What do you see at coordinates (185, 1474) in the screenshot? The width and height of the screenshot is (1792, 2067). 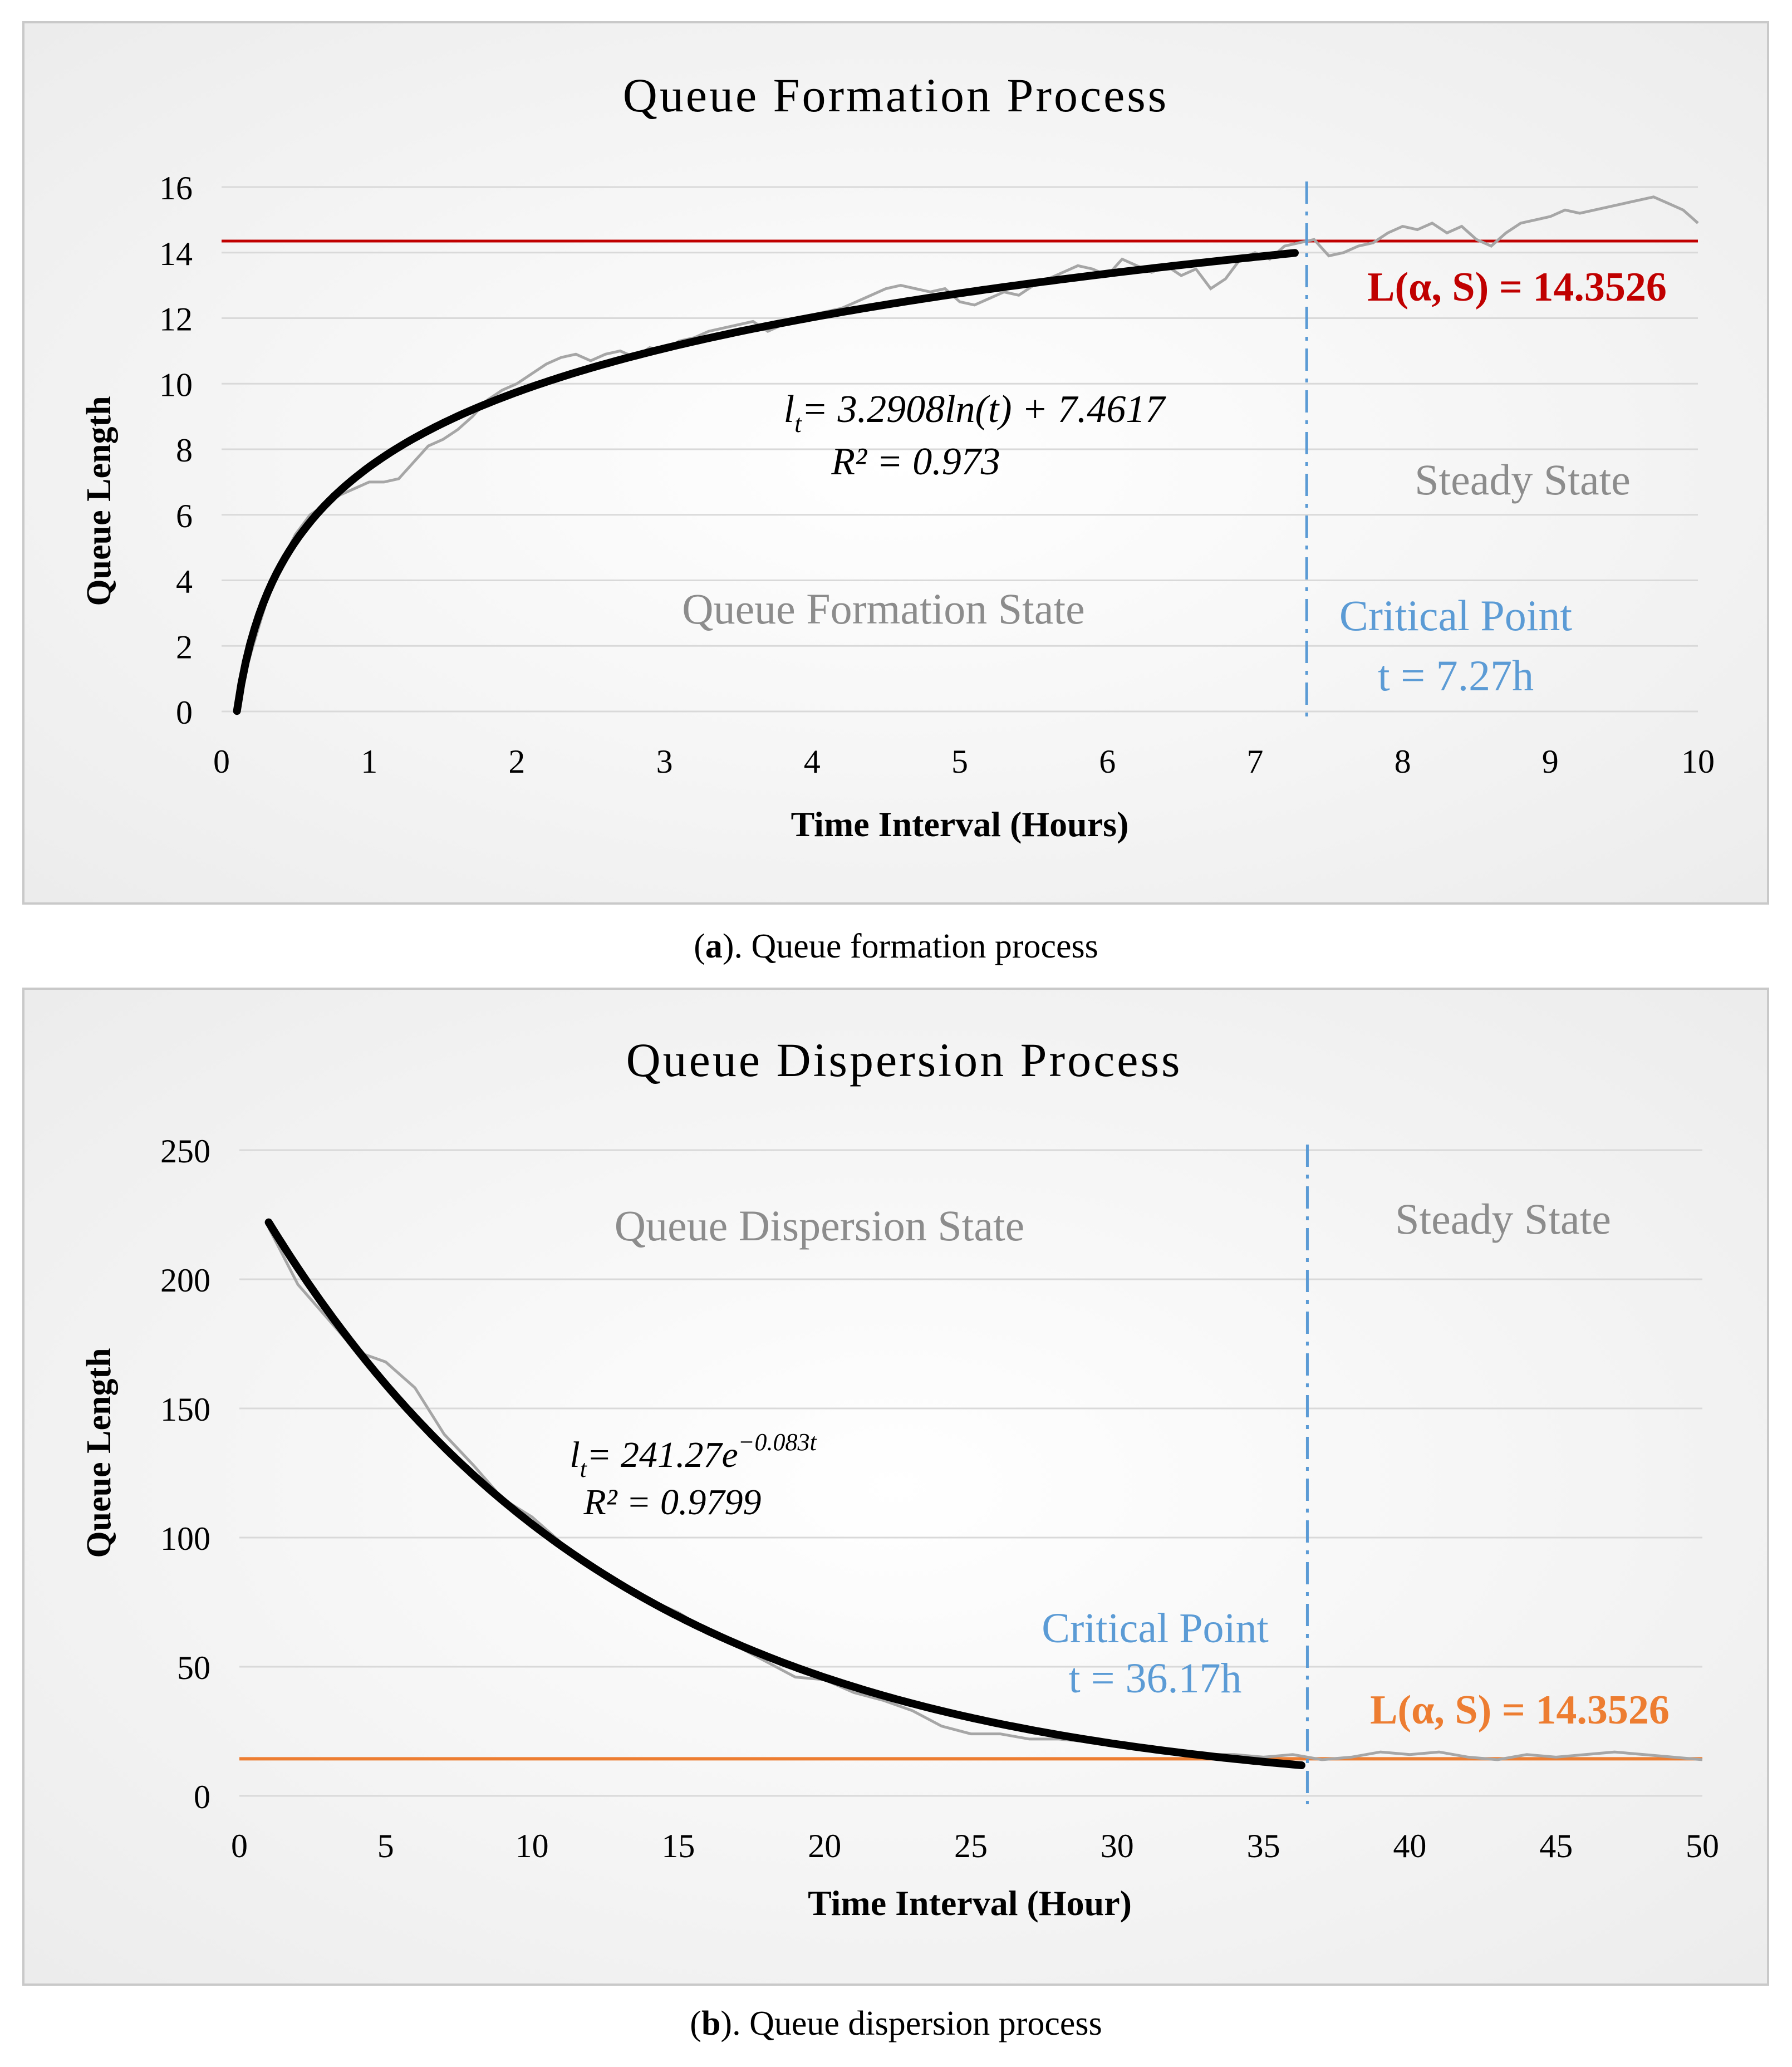 I see `chart-b-y-tick-labels: 0 50 100 150 200 250` at bounding box center [185, 1474].